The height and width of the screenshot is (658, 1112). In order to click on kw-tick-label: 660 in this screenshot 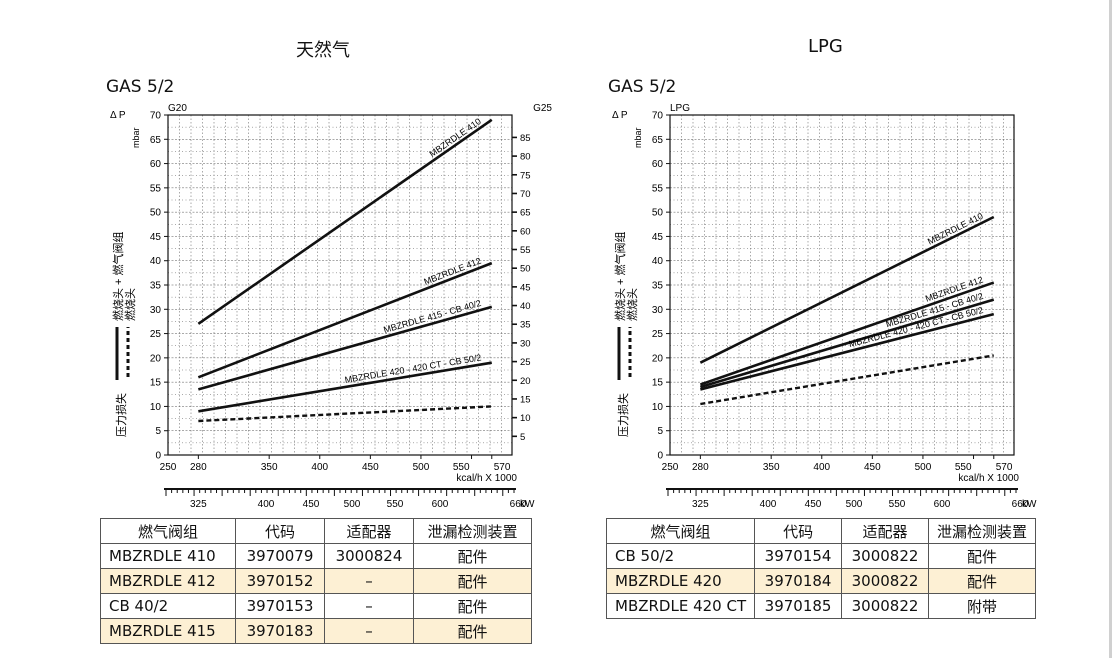, I will do `click(518, 504)`.